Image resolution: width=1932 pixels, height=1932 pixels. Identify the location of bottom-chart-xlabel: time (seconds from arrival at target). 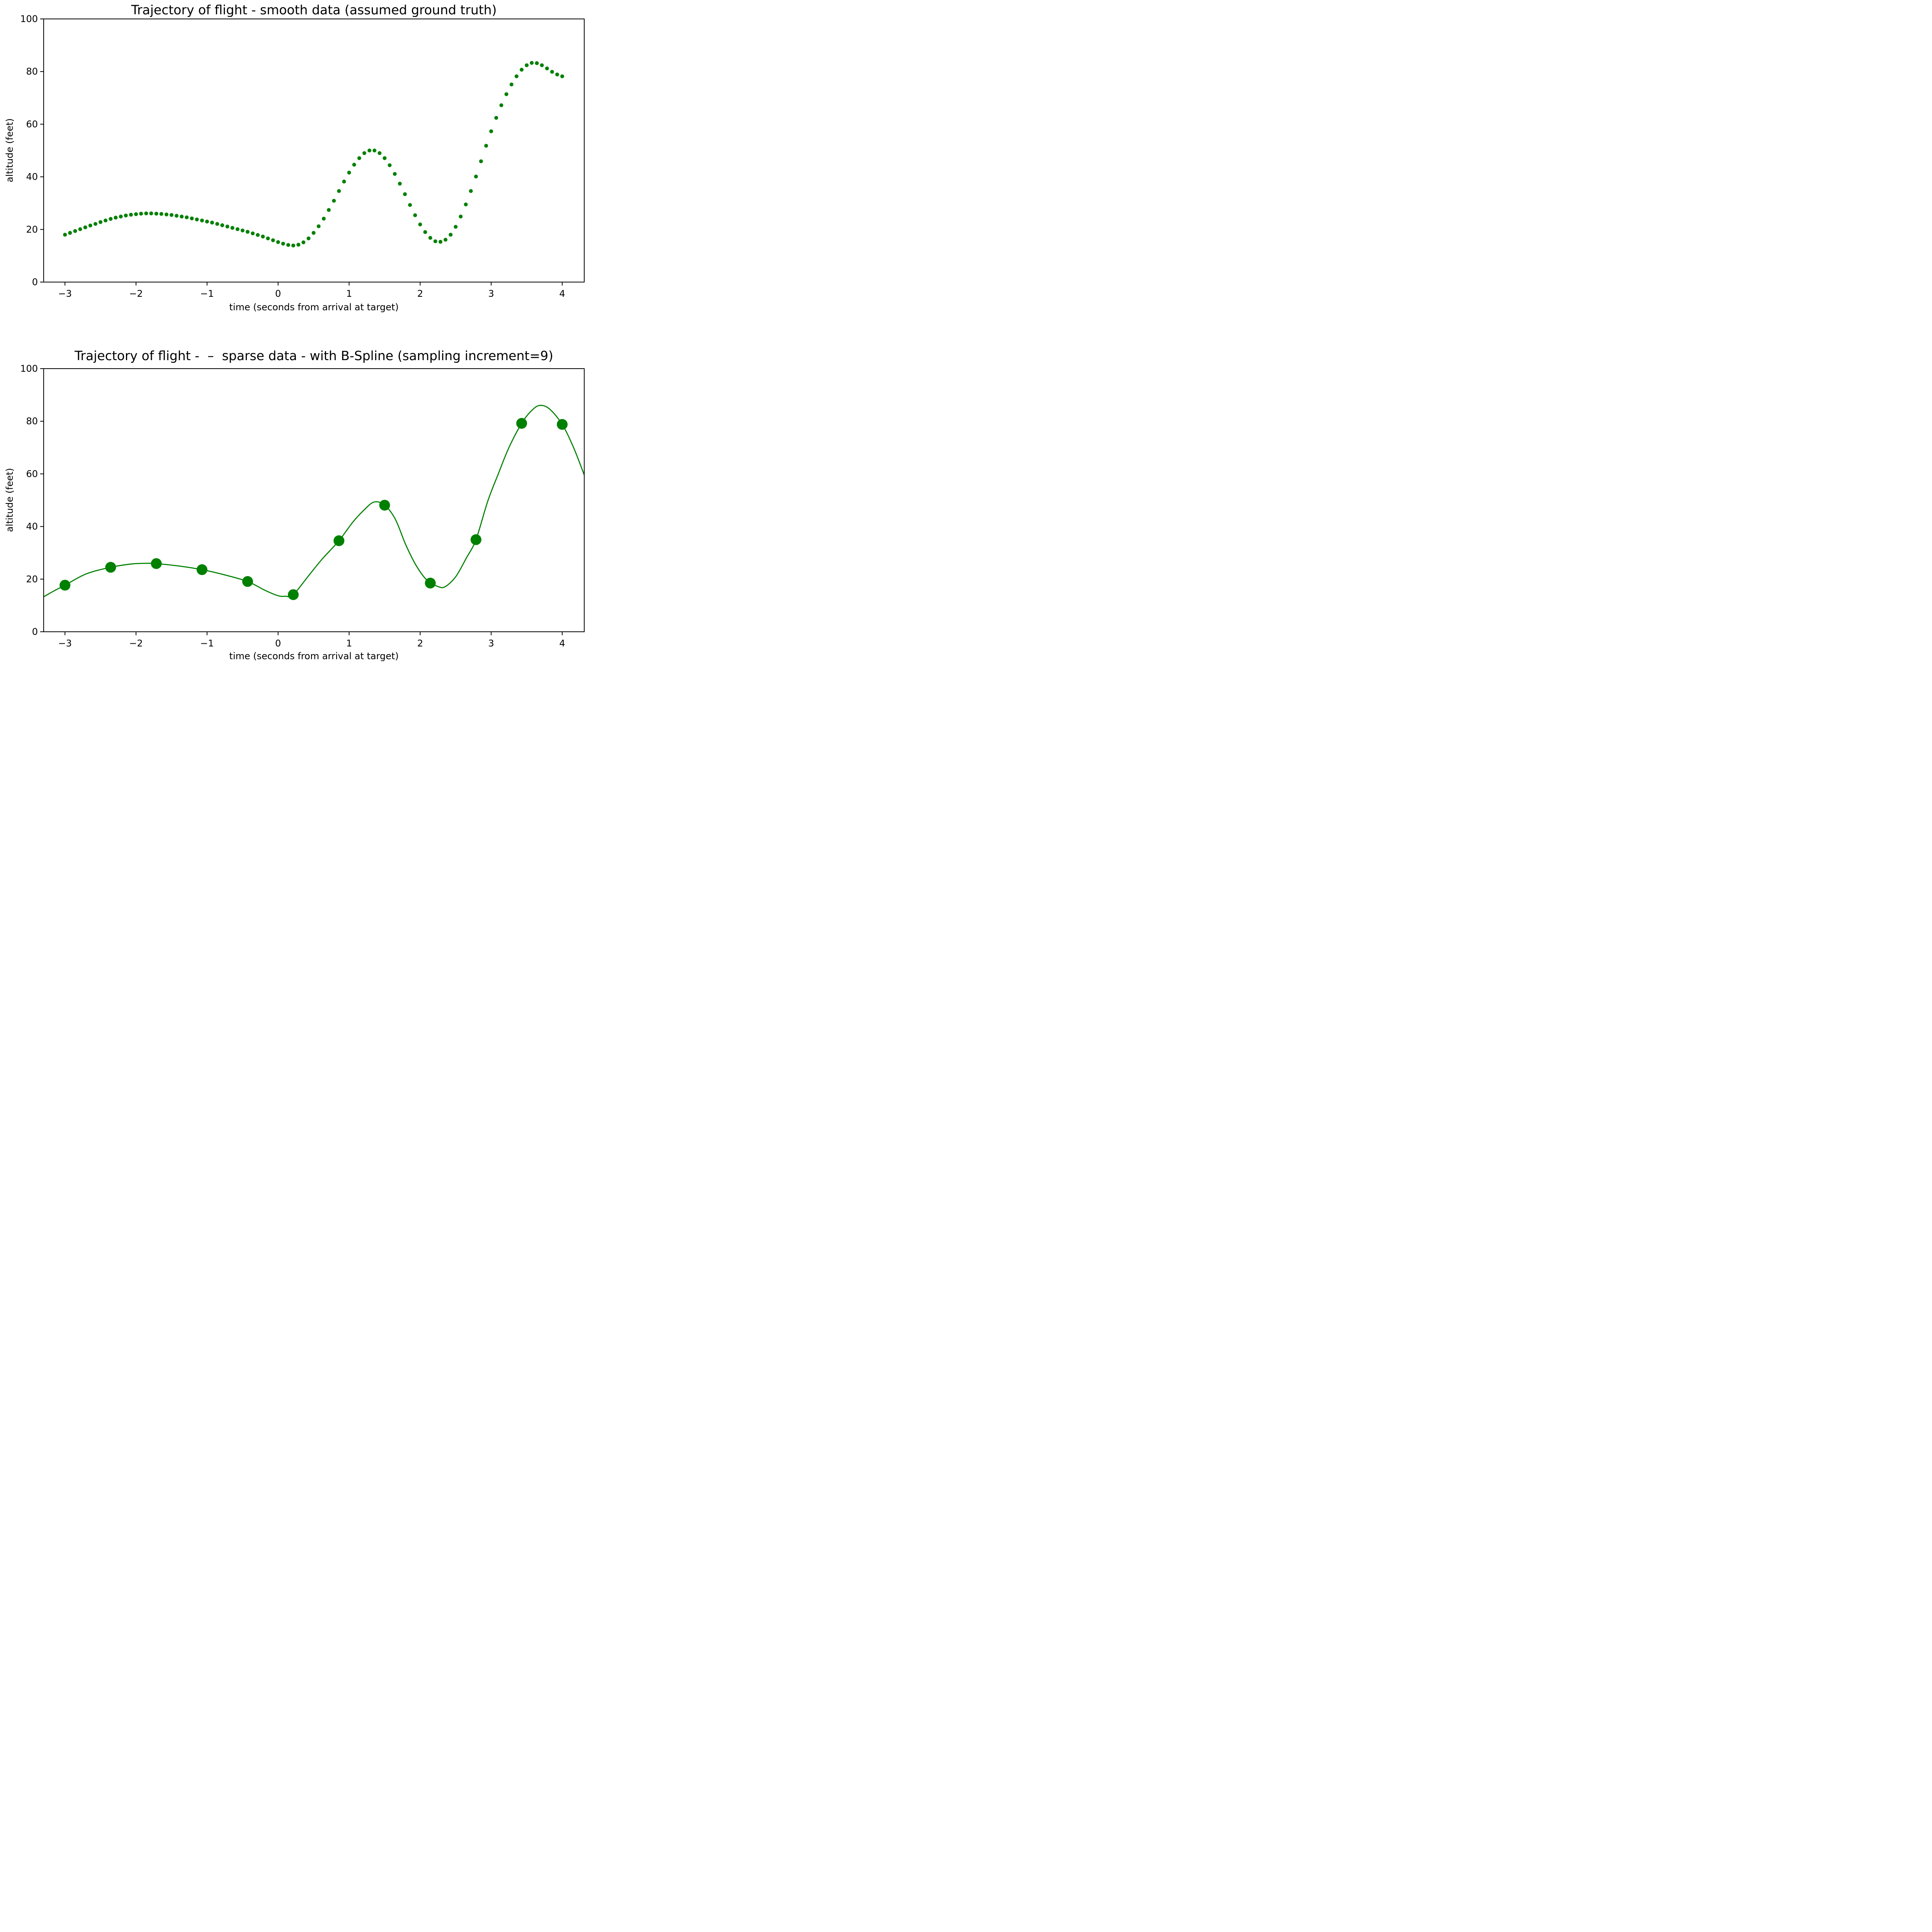
(314, 656).